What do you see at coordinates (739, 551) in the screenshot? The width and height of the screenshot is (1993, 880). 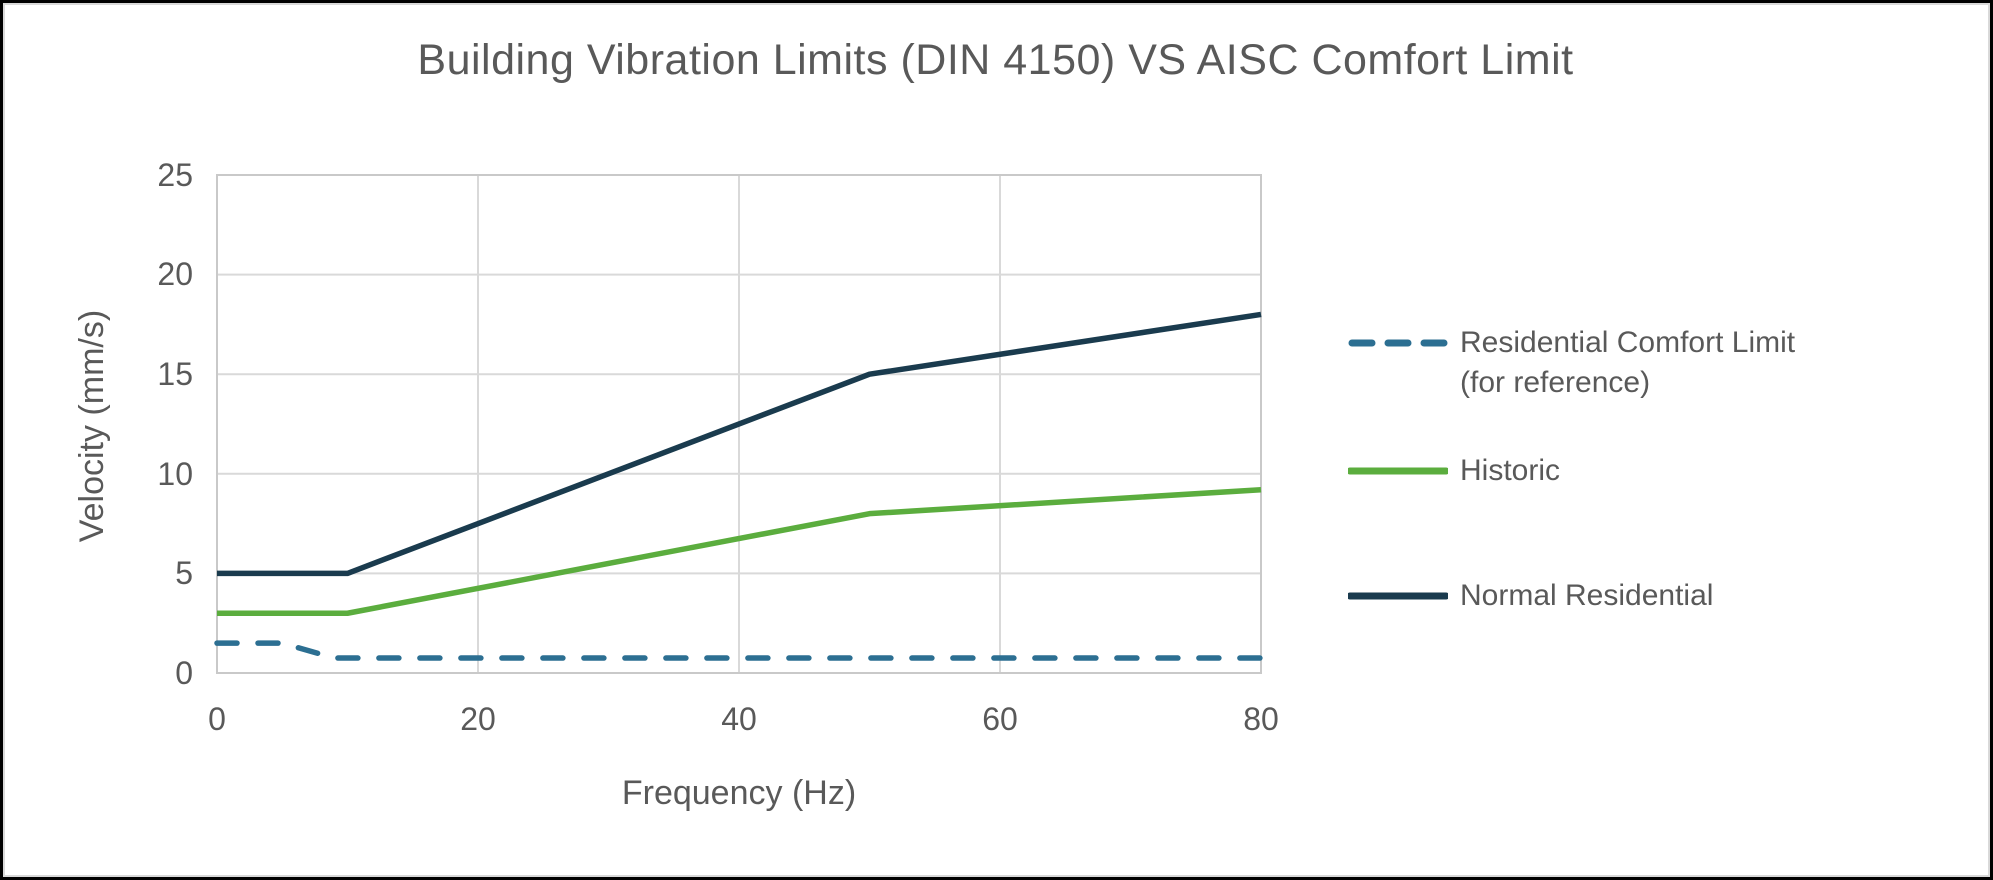 I see `series-line-historic` at bounding box center [739, 551].